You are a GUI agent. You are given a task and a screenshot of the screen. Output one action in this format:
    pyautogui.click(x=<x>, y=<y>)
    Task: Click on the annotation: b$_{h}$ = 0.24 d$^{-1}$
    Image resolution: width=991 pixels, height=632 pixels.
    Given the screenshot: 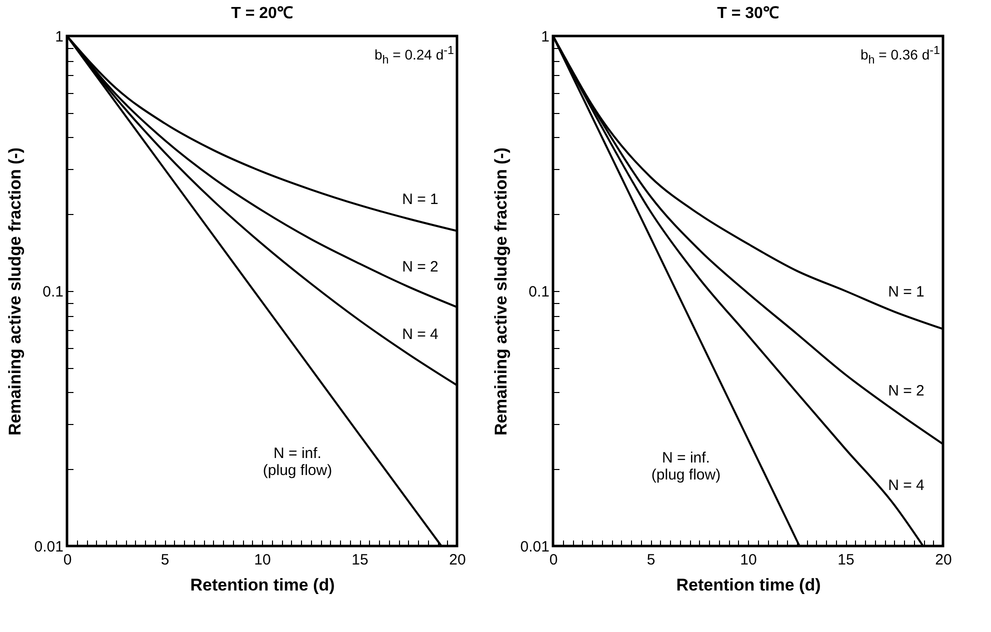 What is the action you would take?
    pyautogui.click(x=414, y=55)
    